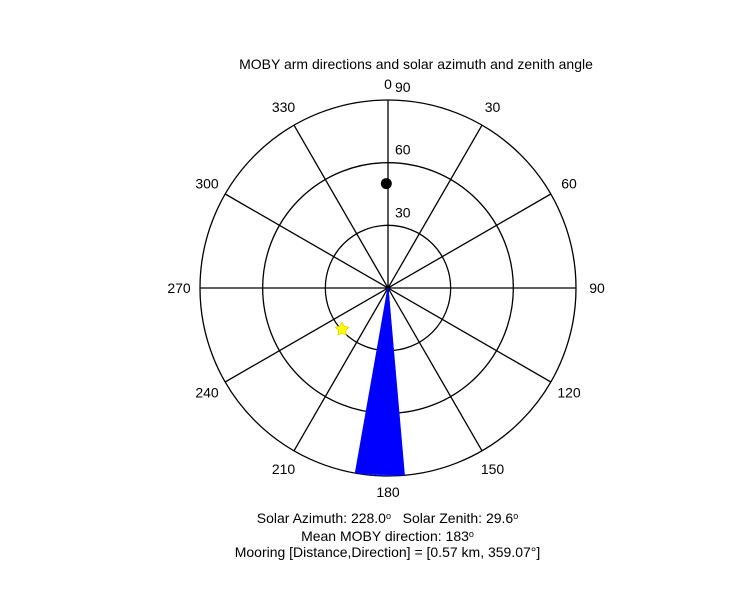 This screenshot has height=600, width=750. I want to click on solar-azimuth-label: Solar Azimuth:, so click(303, 518).